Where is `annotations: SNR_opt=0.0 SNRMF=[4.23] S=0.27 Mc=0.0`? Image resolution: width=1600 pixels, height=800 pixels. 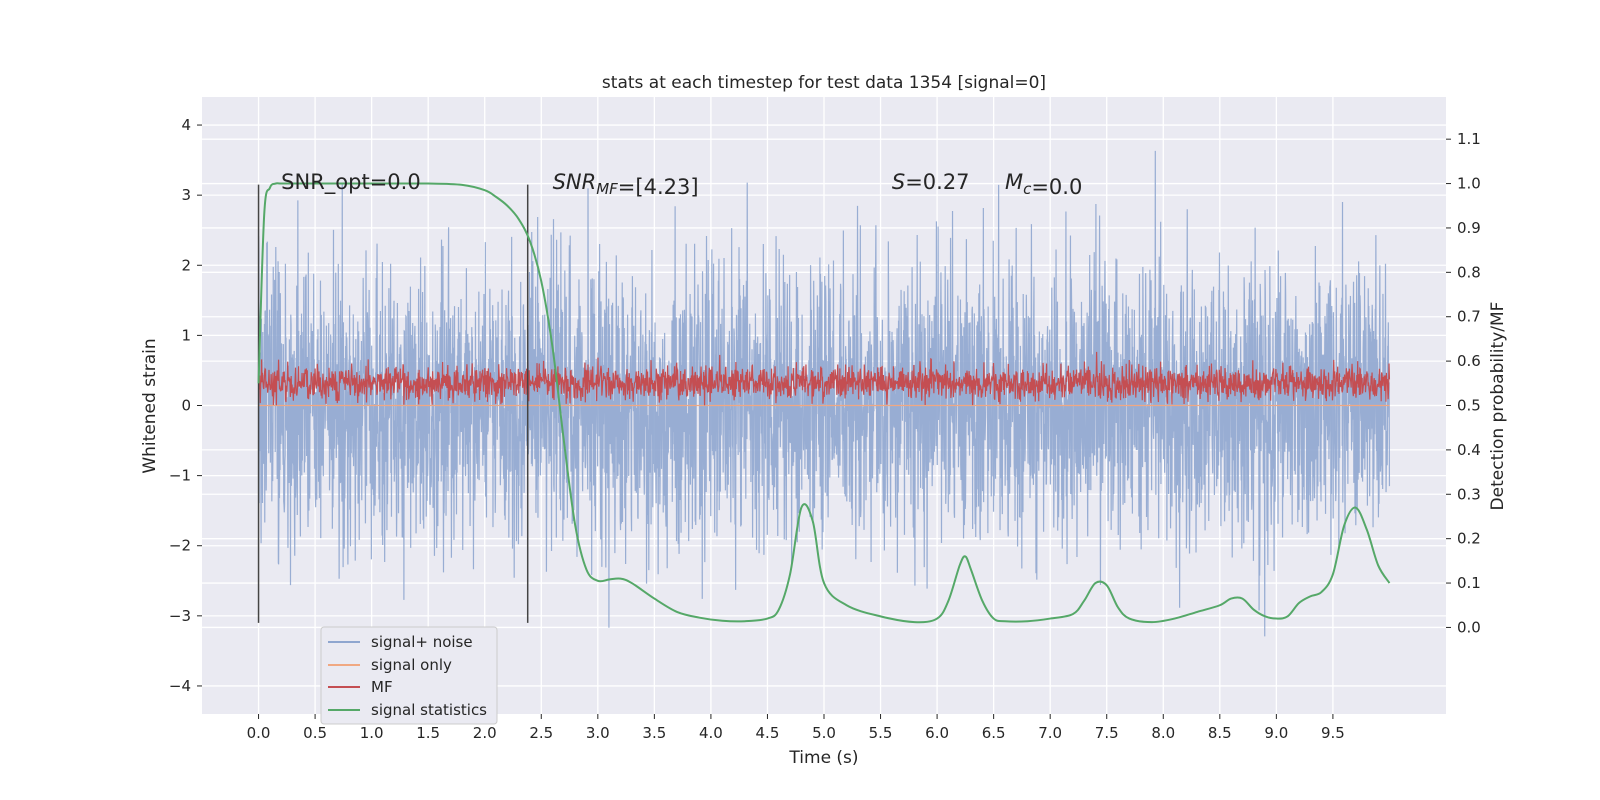 annotations: SNR_opt=0.0 SNRMF=[4.23] S=0.27 Mc=0.0 is located at coordinates (681, 184).